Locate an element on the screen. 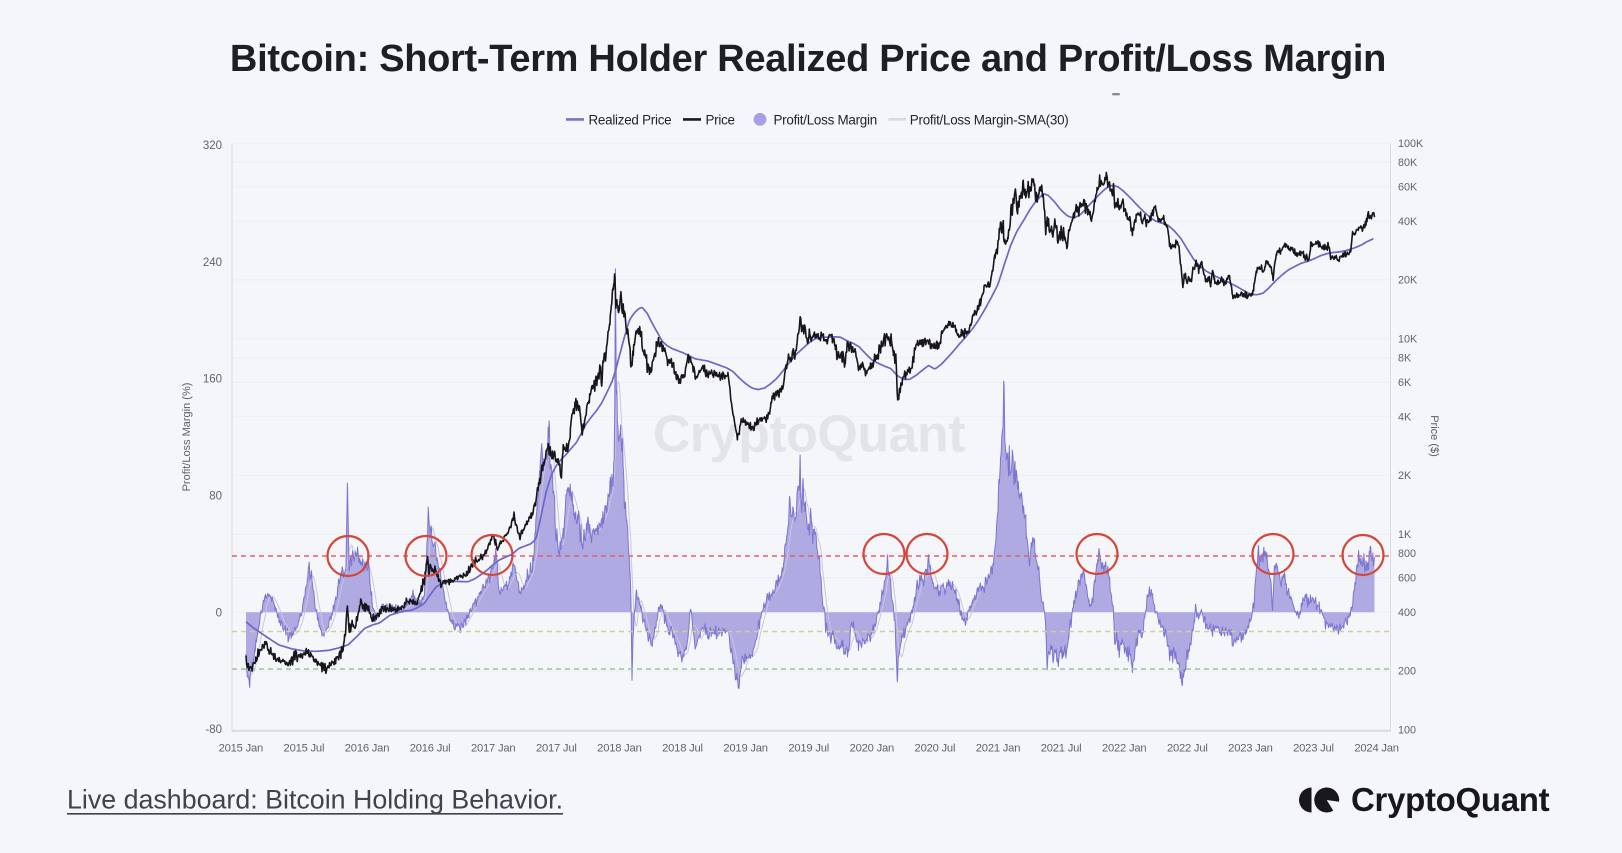 This screenshot has height=853, width=1622. svg-text: 20K is located at coordinates (1408, 281).